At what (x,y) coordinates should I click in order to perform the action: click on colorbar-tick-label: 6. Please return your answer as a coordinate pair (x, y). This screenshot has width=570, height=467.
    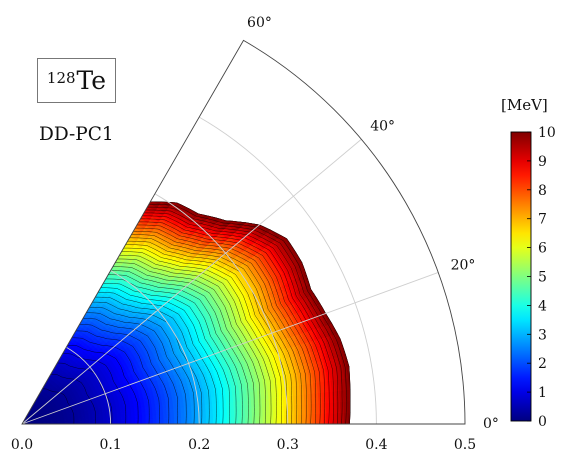
    Looking at the image, I should click on (542, 249).